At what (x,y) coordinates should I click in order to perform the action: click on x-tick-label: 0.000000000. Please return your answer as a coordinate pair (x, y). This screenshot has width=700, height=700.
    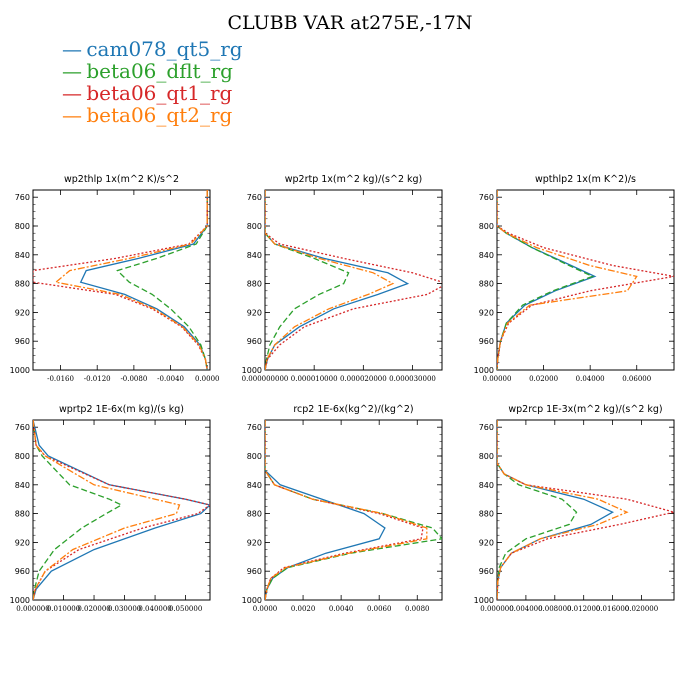
    Looking at the image, I should click on (265, 379).